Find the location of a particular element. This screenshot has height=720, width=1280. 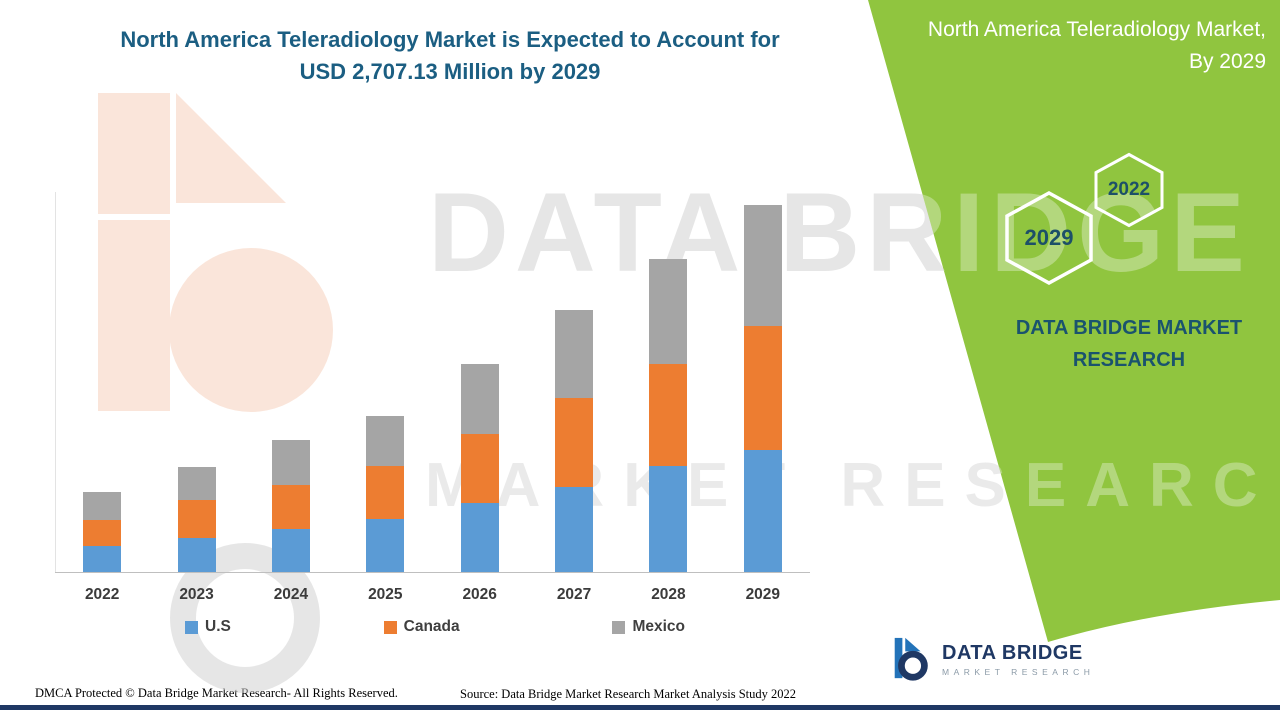

legend-label-us: U.S is located at coordinates (218, 626).